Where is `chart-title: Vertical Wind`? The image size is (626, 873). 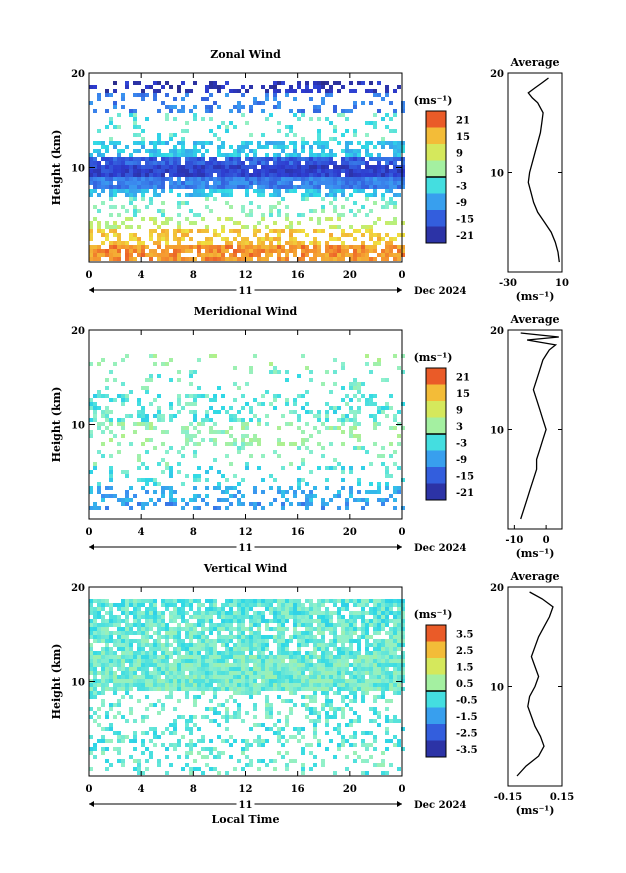
chart-title: Vertical Wind is located at coordinates (245, 568).